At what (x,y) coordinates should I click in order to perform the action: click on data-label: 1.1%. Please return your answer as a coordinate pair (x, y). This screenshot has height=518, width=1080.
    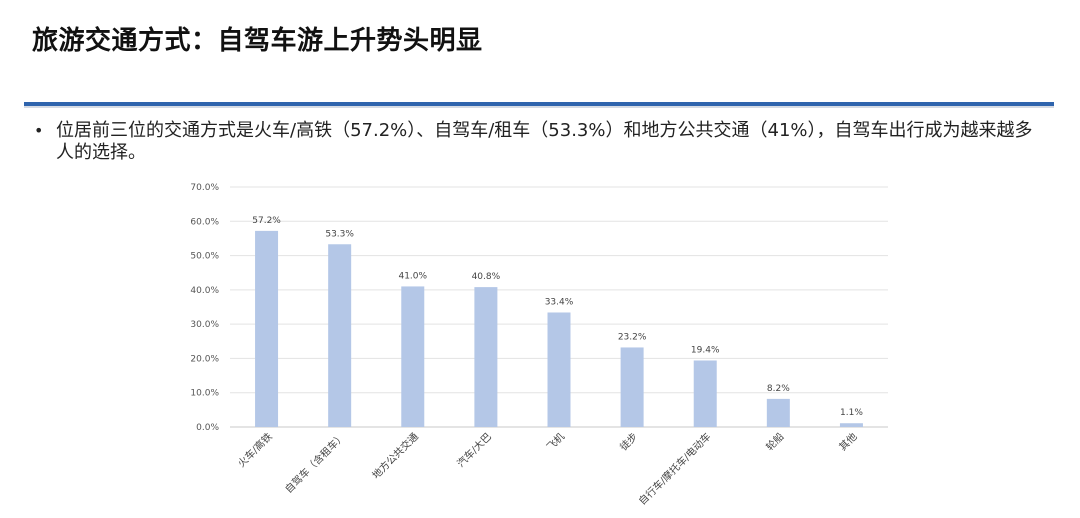
    Looking at the image, I should click on (851, 413).